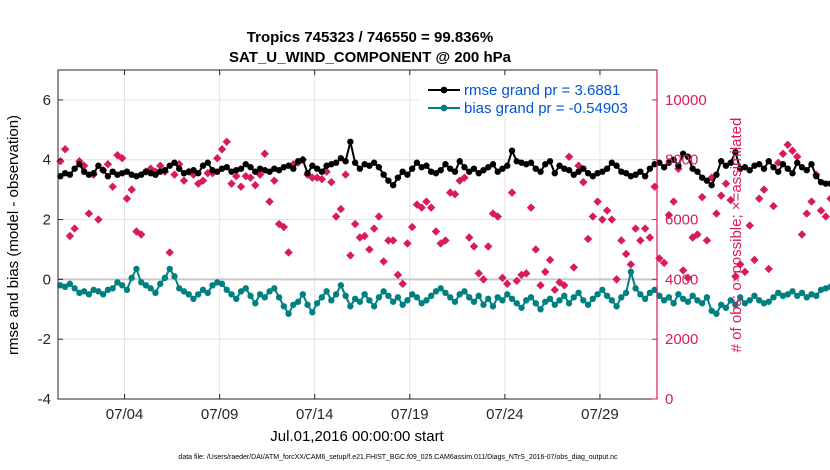  What do you see at coordinates (542, 90) in the screenshot?
I see `legend-label: rmse grand pr = 3.6881` at bounding box center [542, 90].